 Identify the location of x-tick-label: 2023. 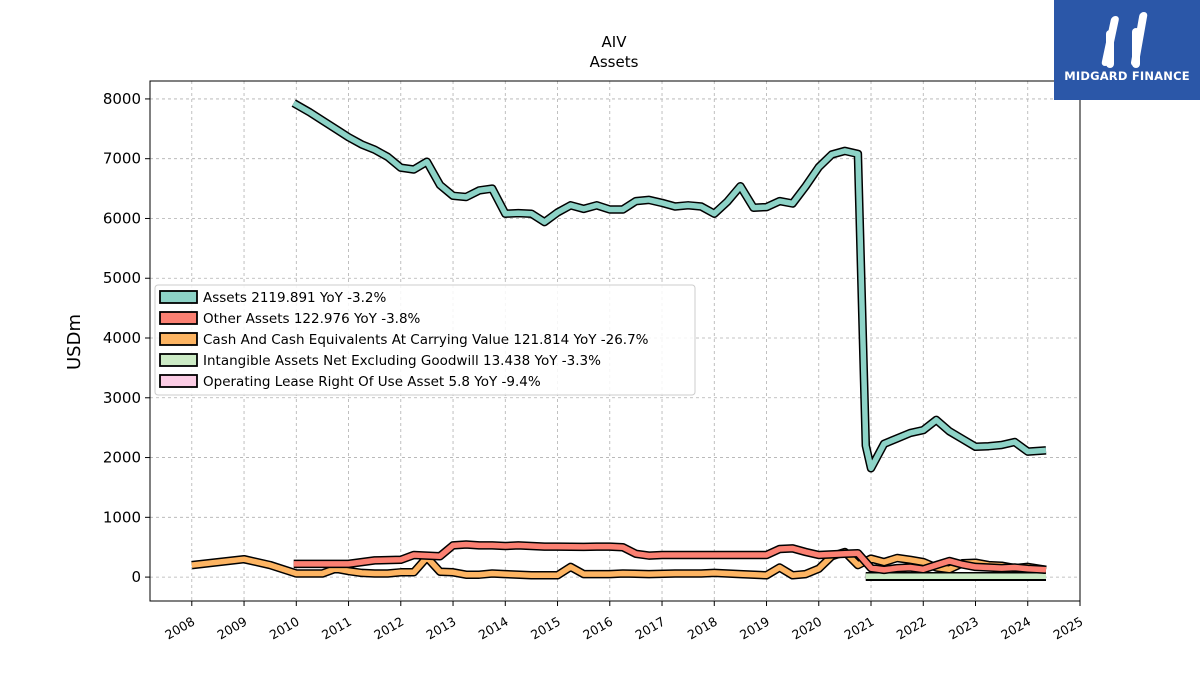
(963, 628).